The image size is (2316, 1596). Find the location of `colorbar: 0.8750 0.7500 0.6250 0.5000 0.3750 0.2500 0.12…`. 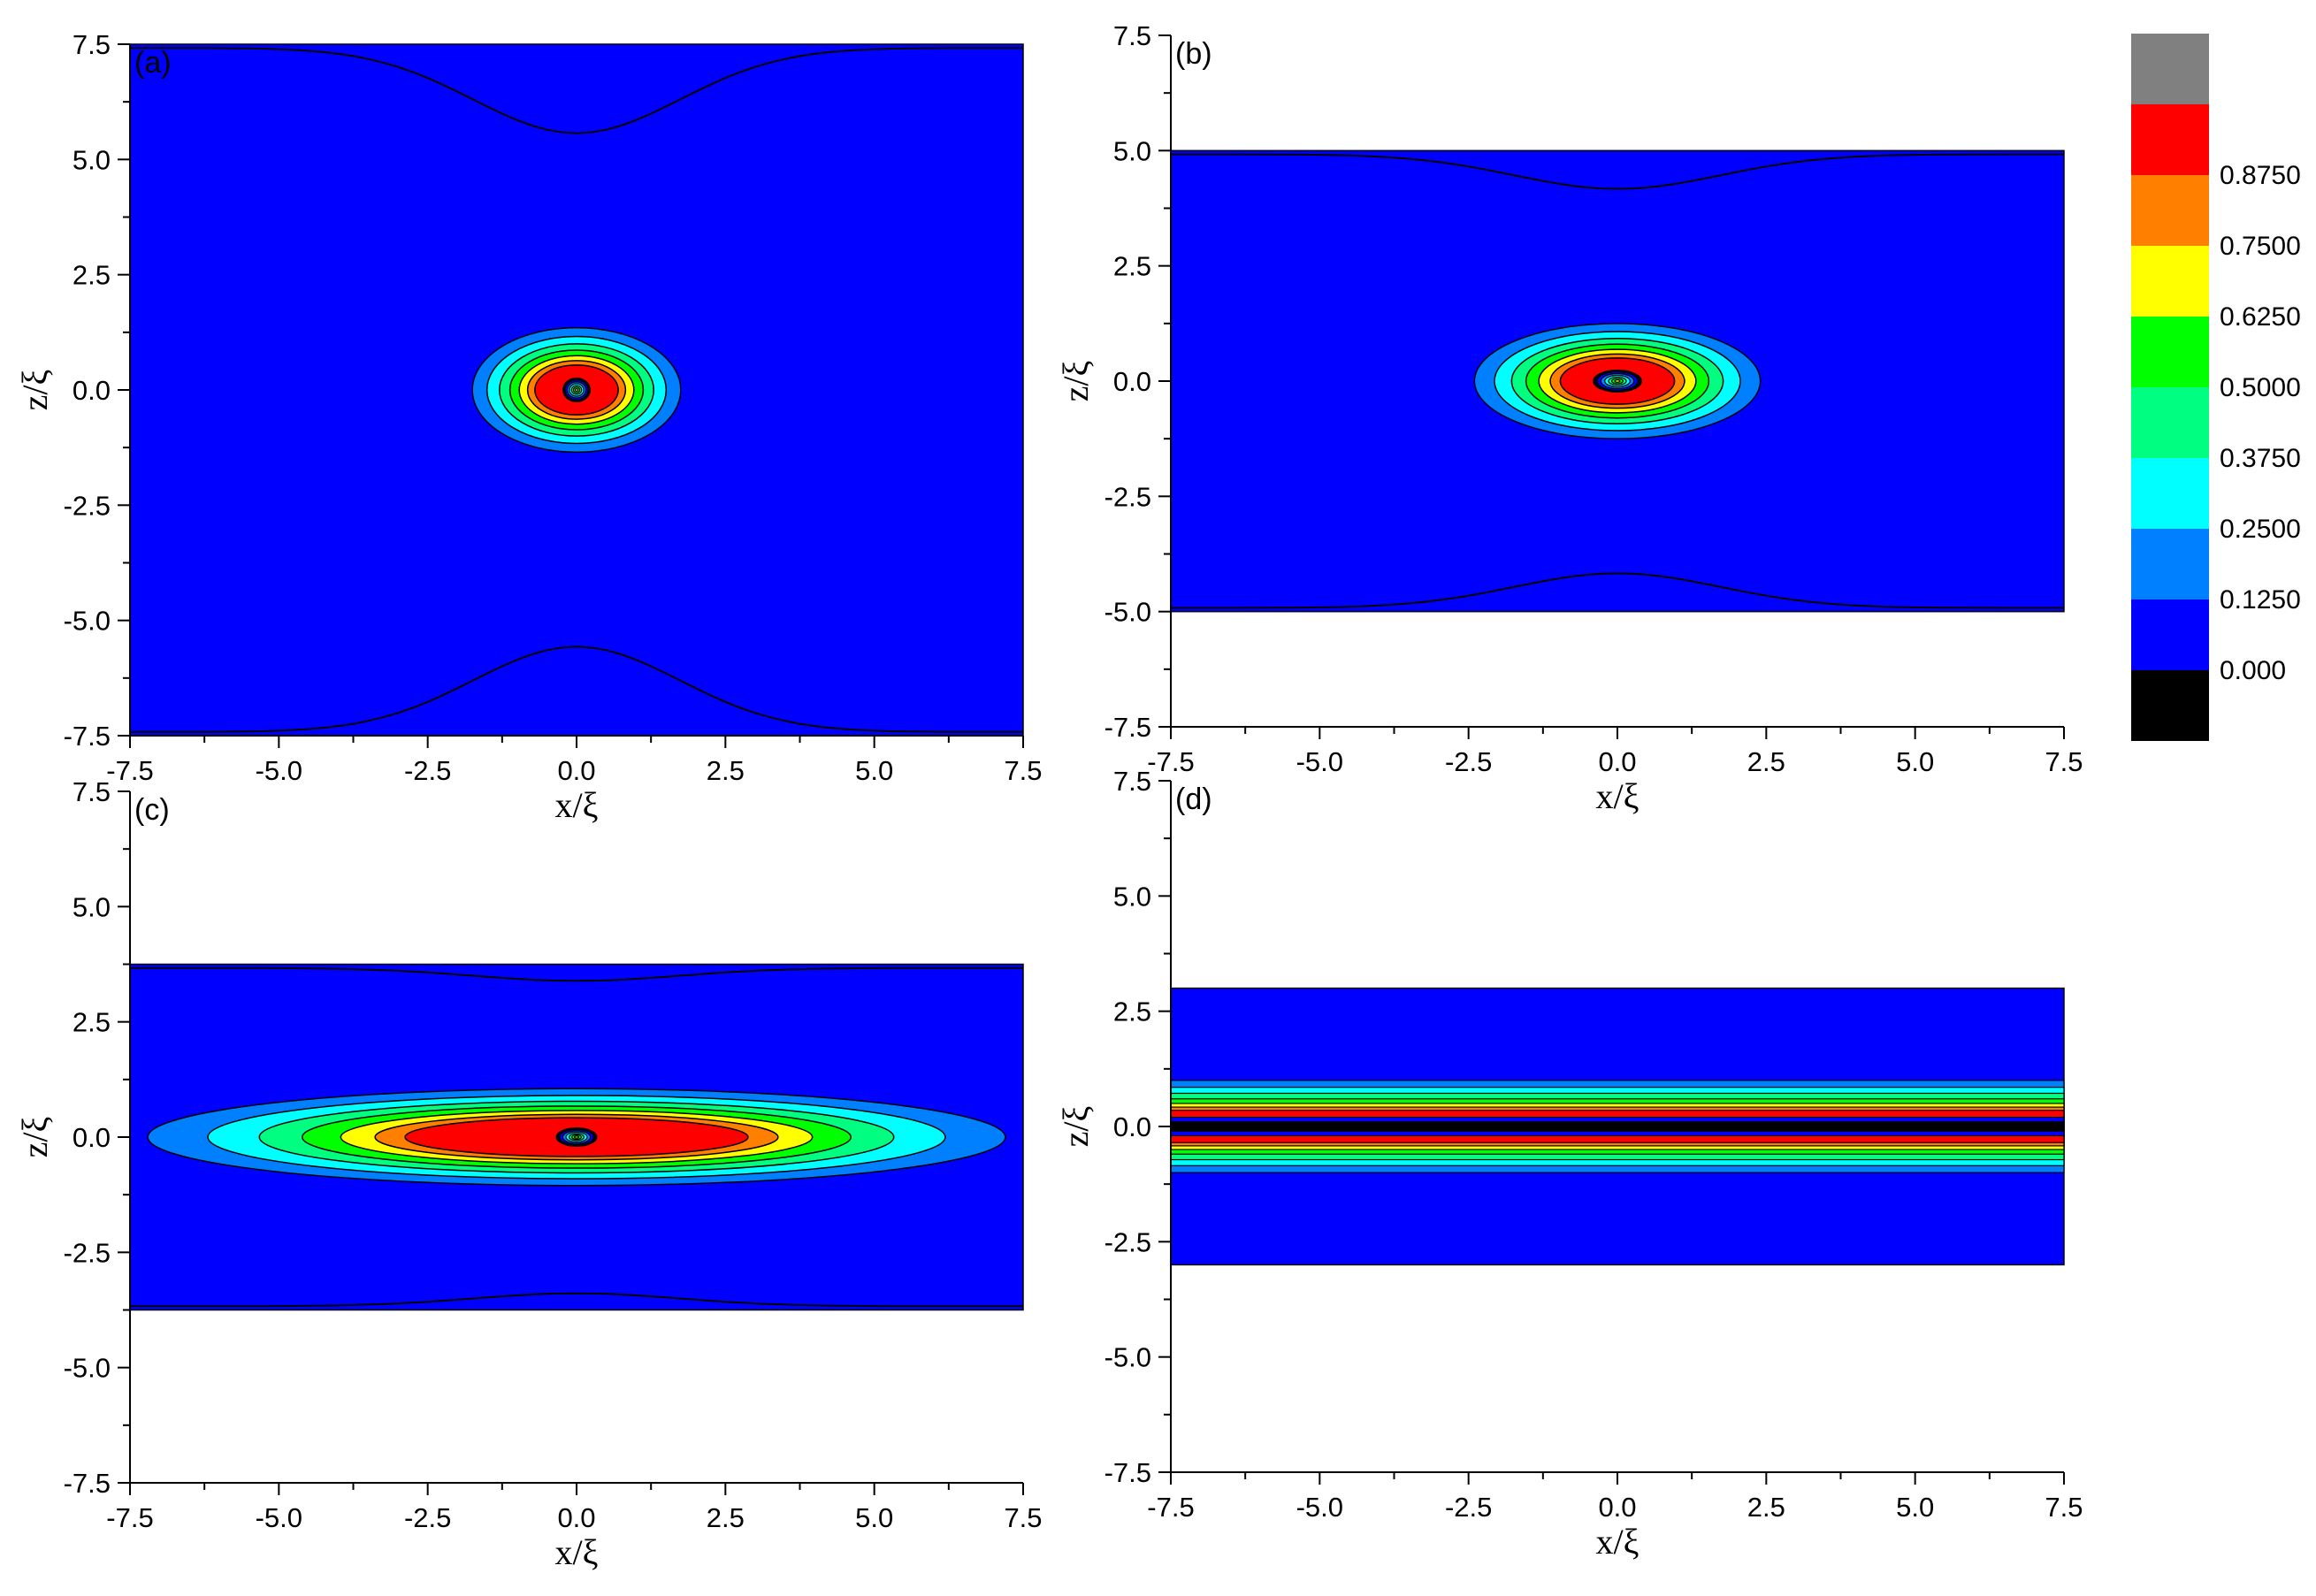

colorbar: 0.8750 0.7500 0.6250 0.5000 0.3750 0.2500 0.12… is located at coordinates (2216, 387).